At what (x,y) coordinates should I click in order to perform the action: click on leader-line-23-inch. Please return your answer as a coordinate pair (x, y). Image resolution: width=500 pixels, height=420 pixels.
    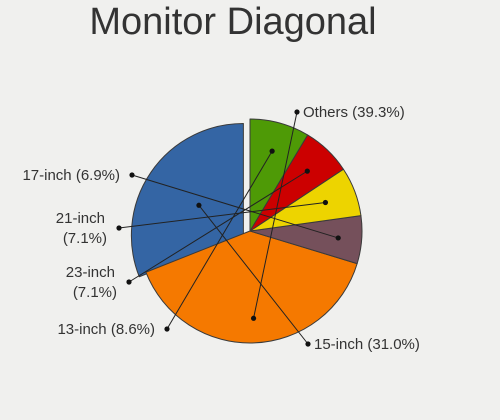
    Looking at the image, I should click on (218, 226).